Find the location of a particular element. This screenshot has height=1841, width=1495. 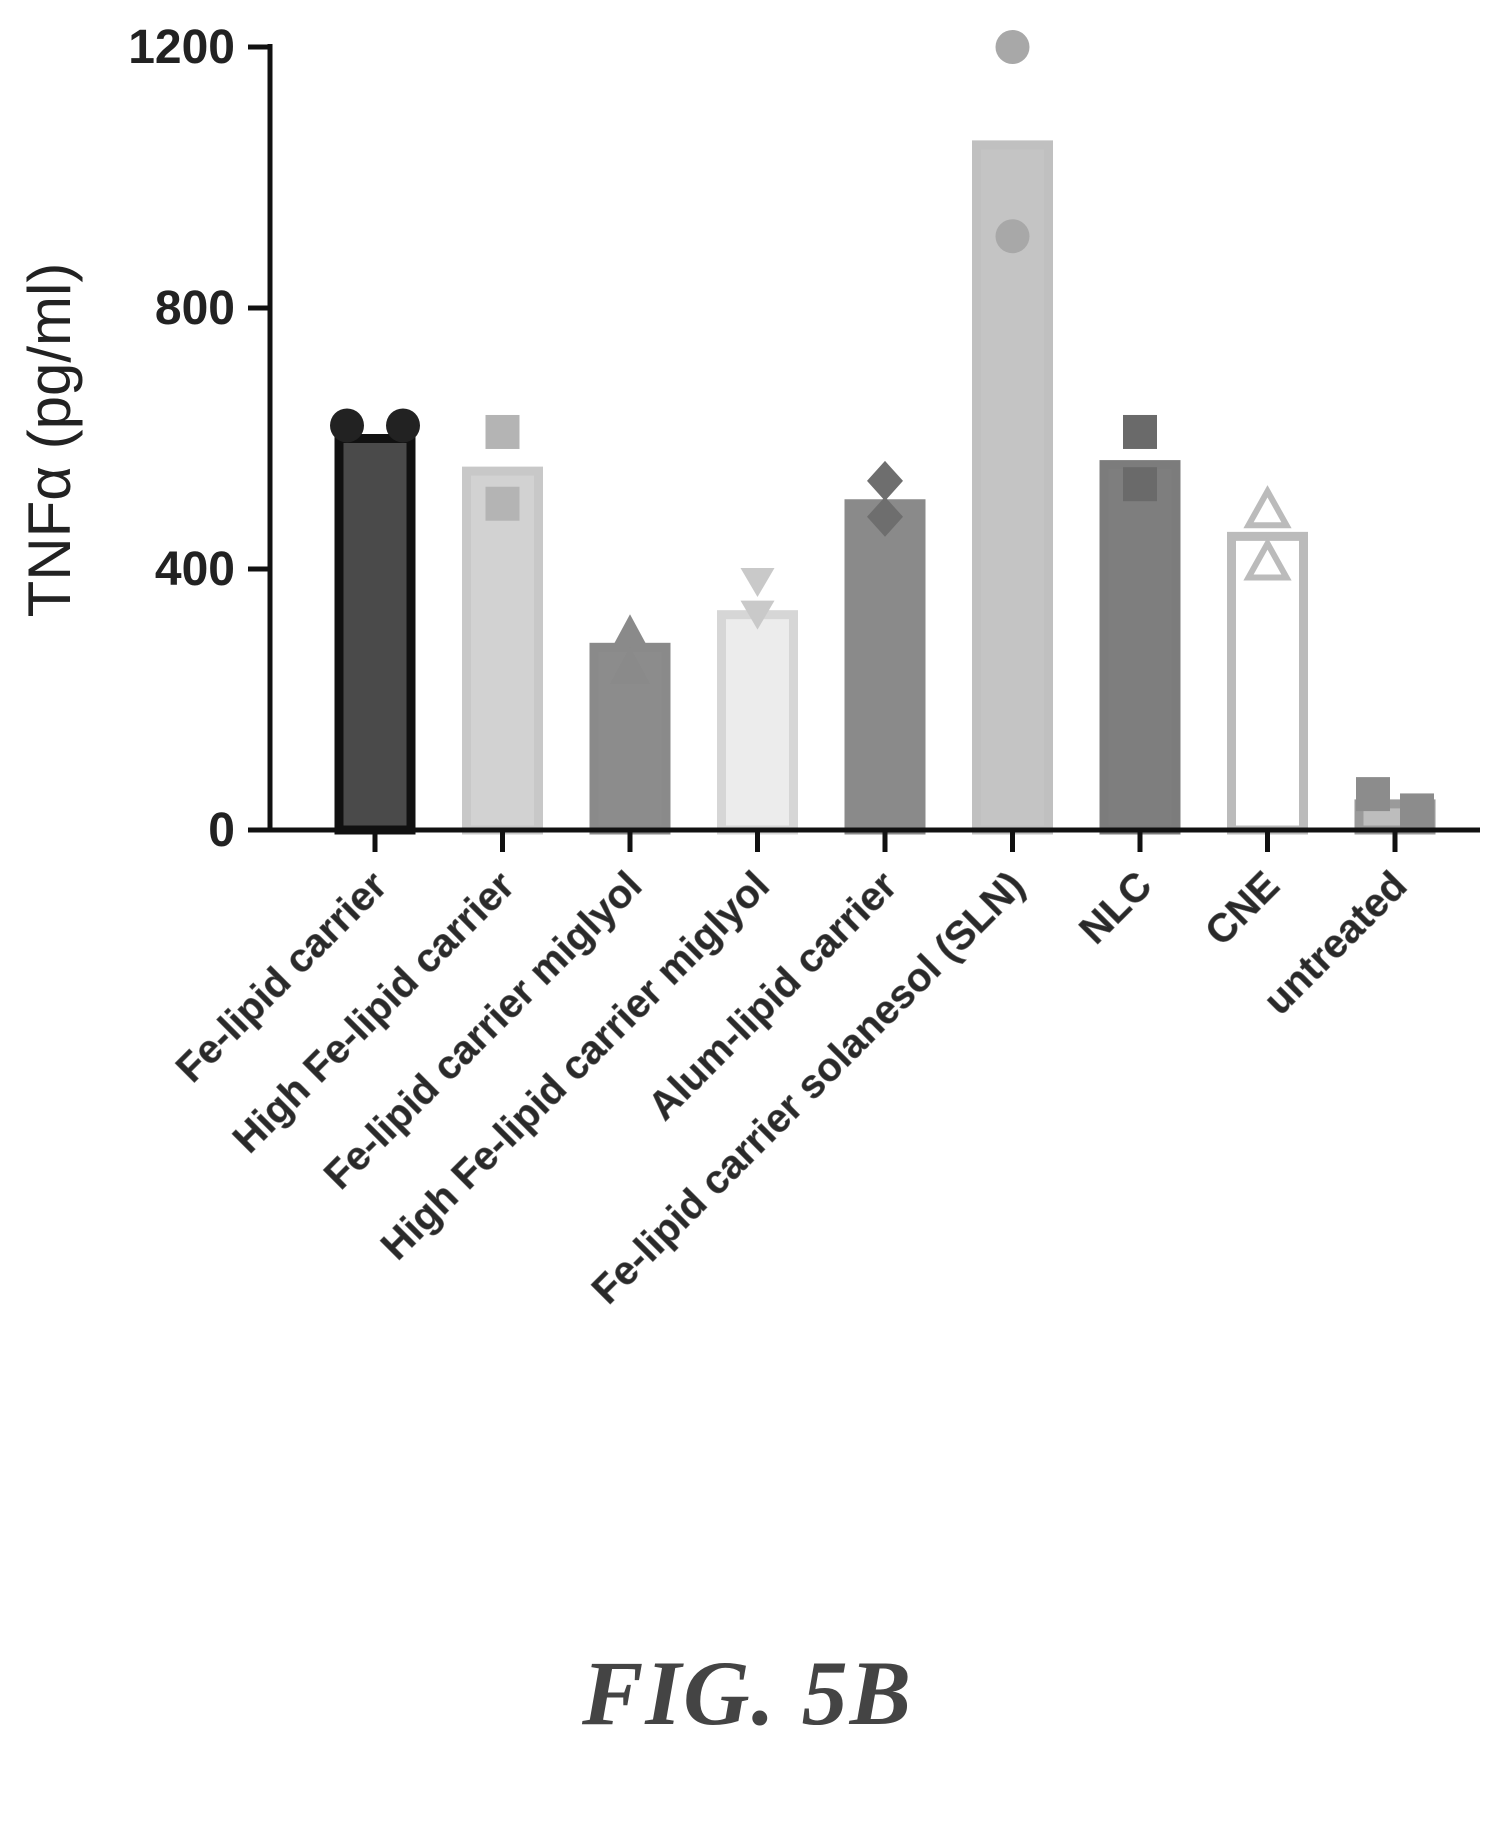

figure-caption: FIG. 5B is located at coordinates (747, 1693).